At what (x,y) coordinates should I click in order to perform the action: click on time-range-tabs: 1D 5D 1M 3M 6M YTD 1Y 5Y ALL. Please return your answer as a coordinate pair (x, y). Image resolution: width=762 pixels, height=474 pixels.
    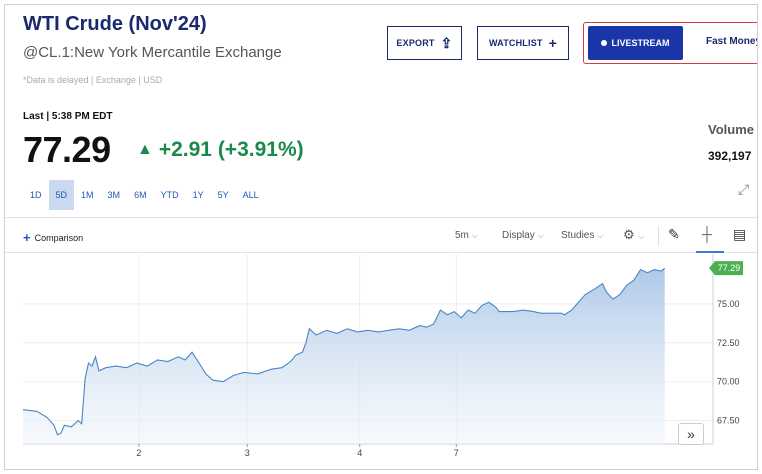
    Looking at the image, I should click on (144, 195).